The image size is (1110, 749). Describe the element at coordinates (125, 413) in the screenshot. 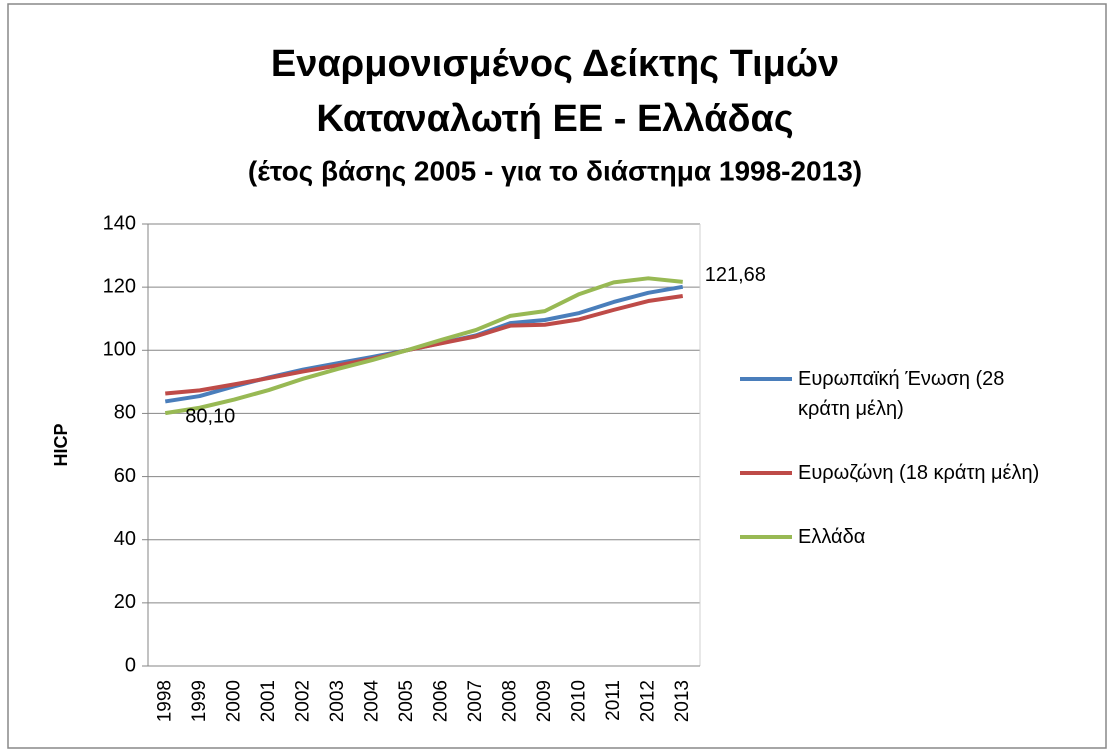

I see `y-tick-label: 80` at that location.